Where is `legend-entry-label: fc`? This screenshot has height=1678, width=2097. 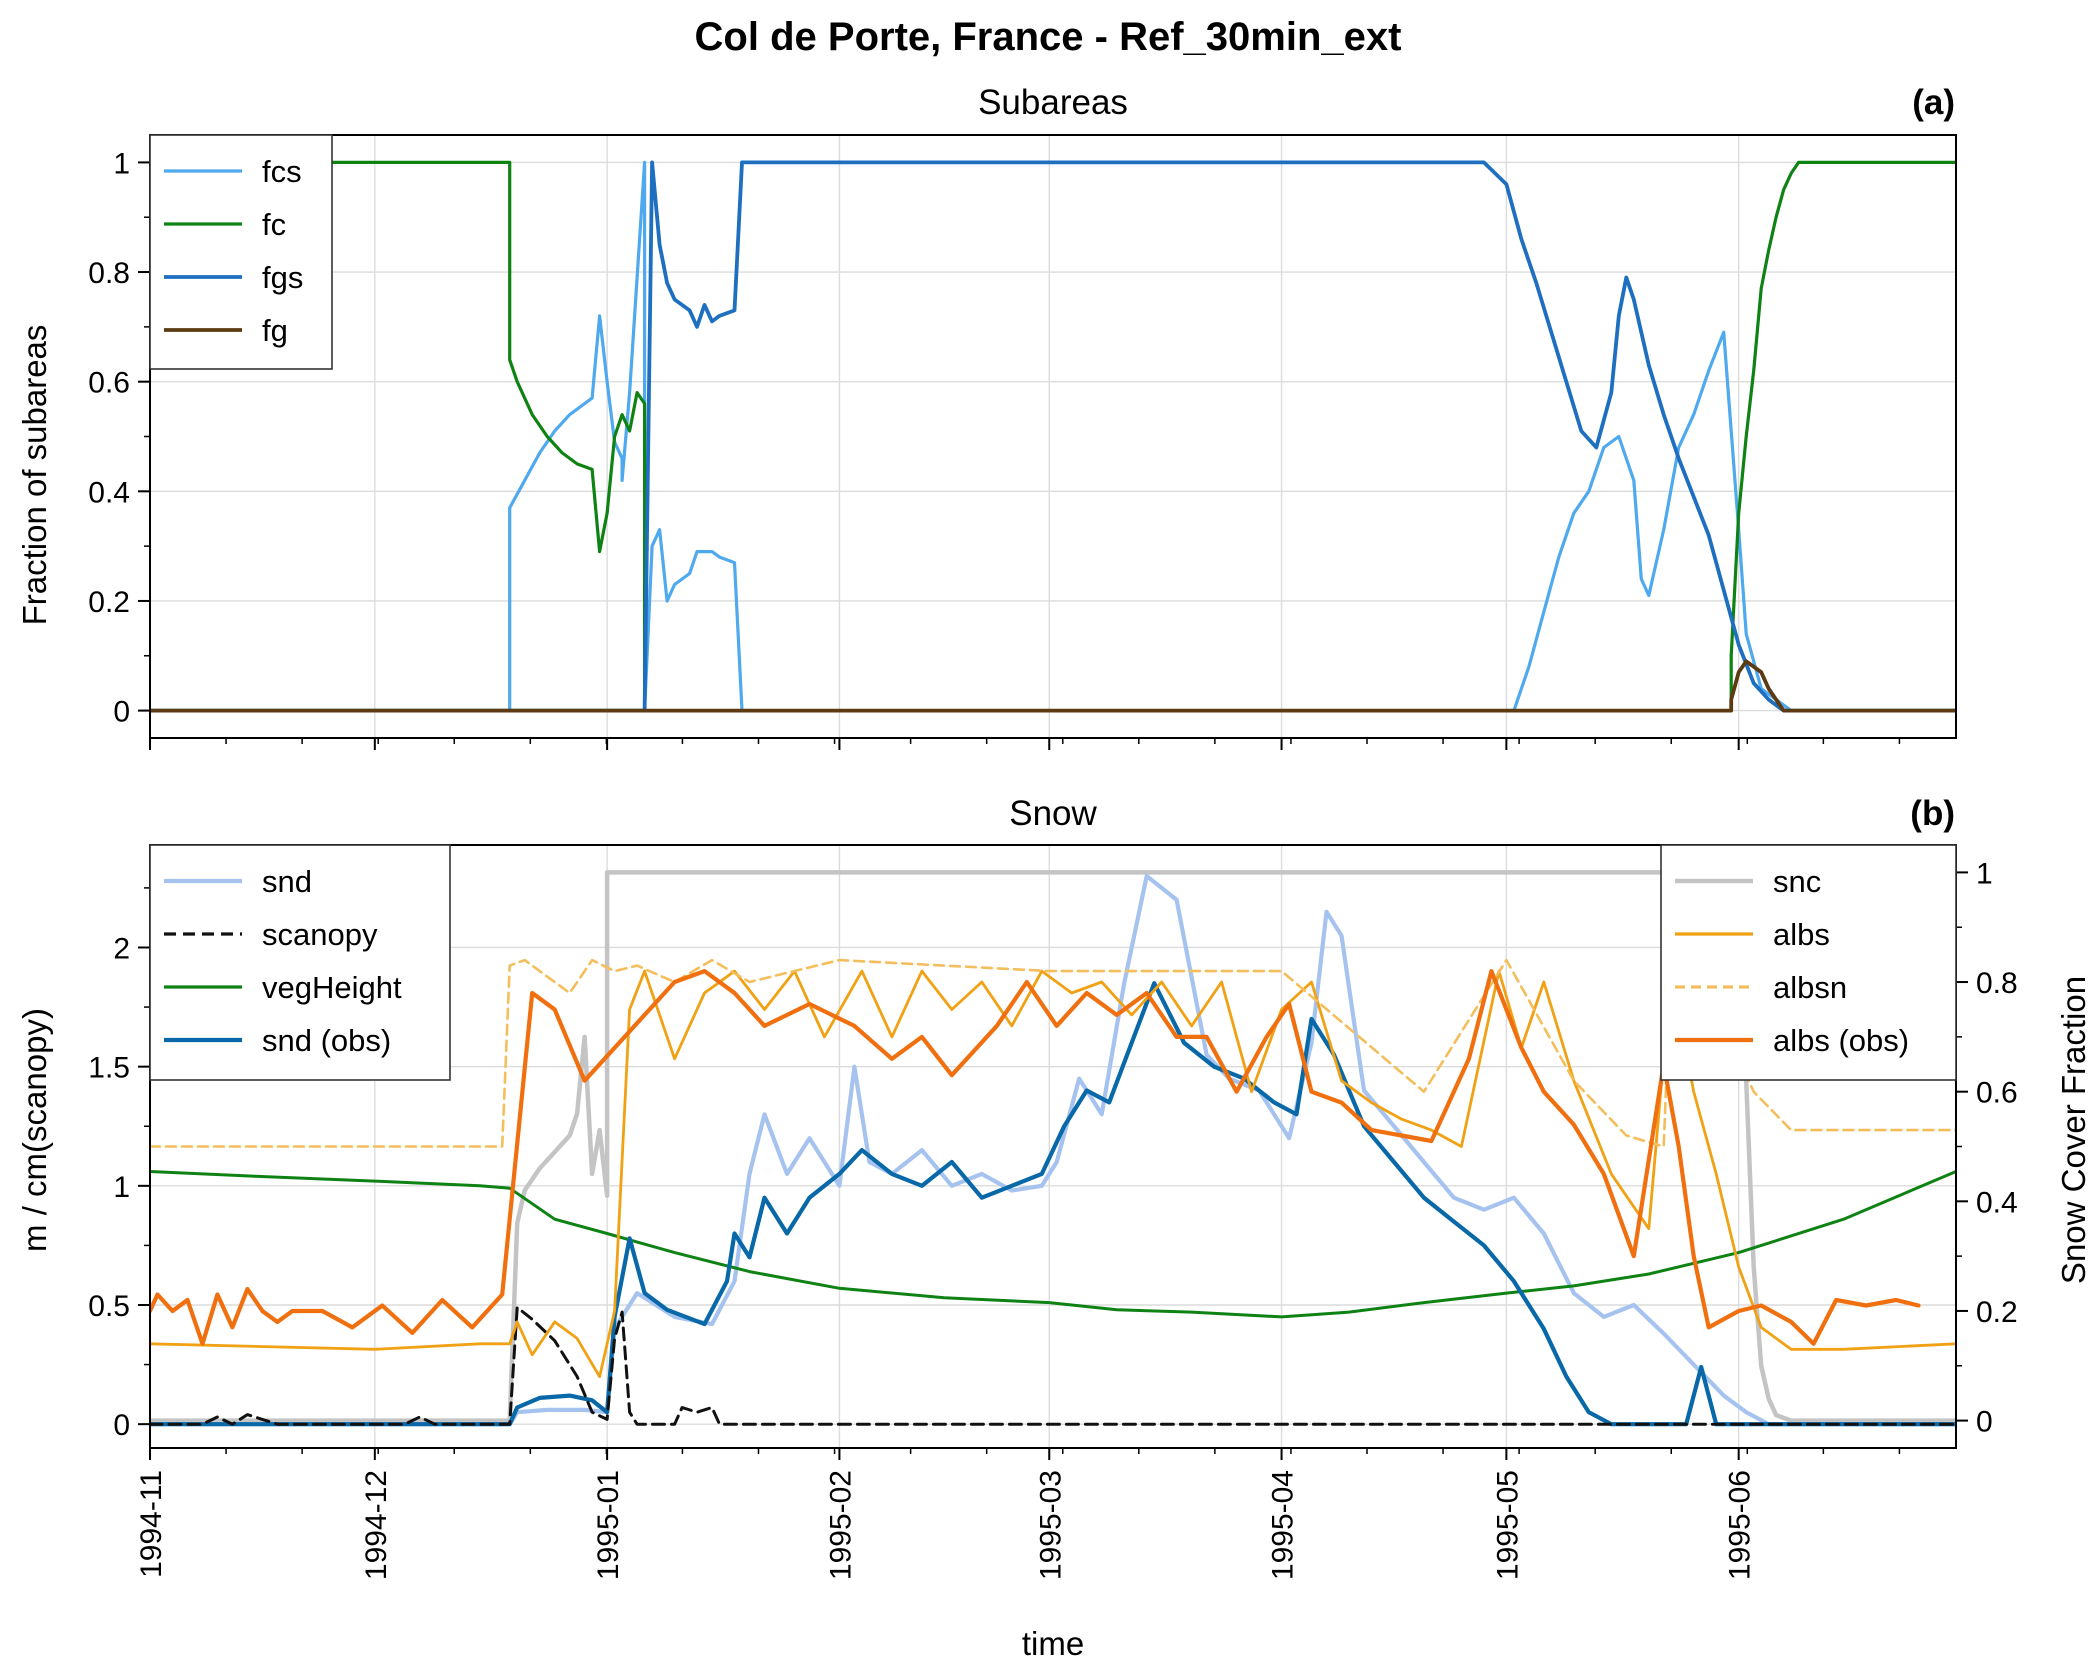 legend-entry-label: fc is located at coordinates (274, 224).